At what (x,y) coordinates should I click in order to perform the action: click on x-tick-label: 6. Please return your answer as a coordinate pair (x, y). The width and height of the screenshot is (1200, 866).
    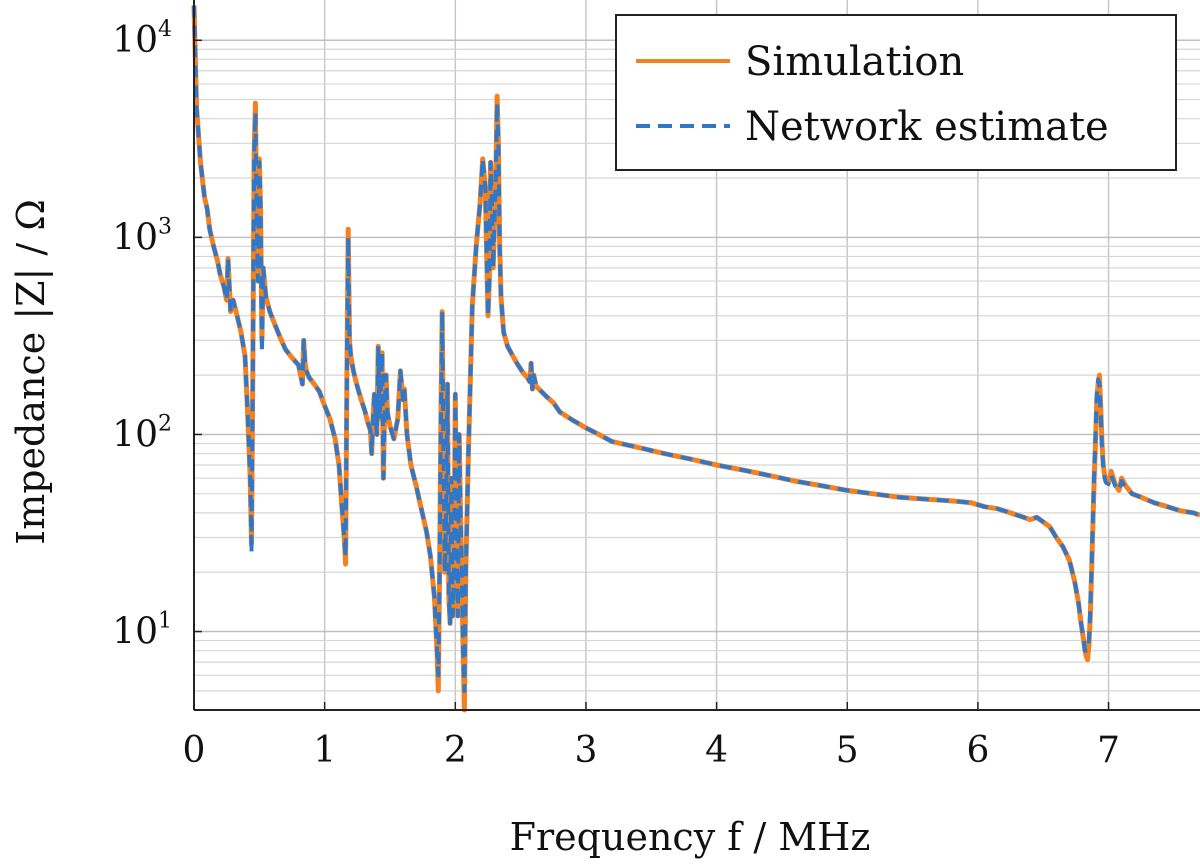
    Looking at the image, I should click on (977, 750).